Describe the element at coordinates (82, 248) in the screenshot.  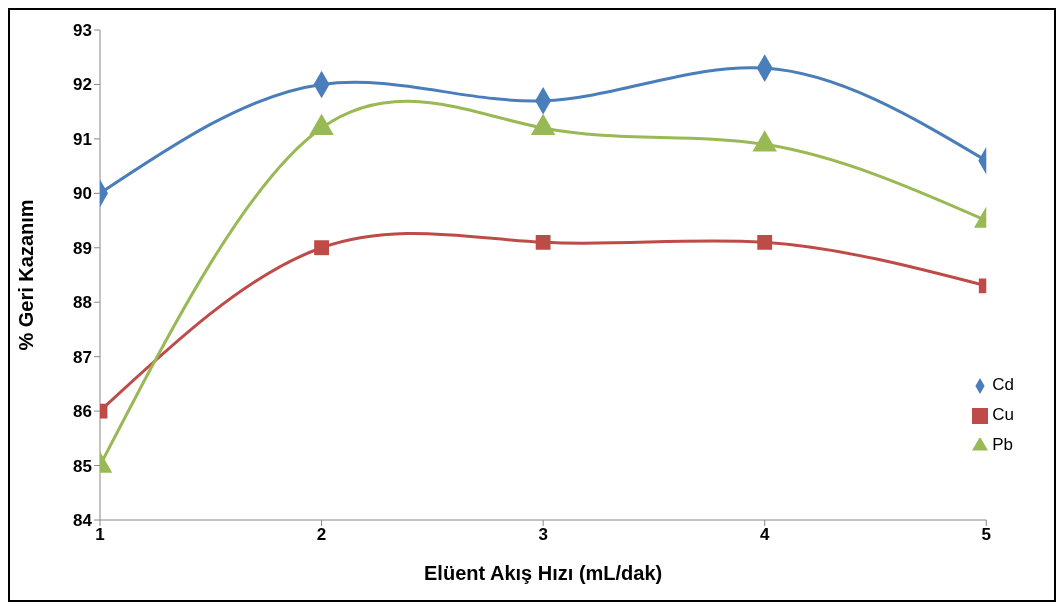
I see `y-tick-label: 89` at that location.